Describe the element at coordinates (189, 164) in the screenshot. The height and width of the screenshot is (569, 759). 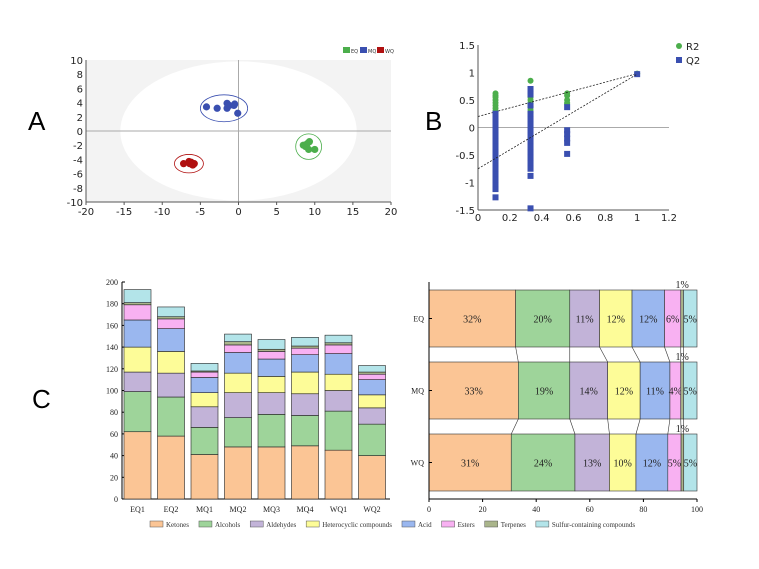
I see `group-ellipse-WQ` at that location.